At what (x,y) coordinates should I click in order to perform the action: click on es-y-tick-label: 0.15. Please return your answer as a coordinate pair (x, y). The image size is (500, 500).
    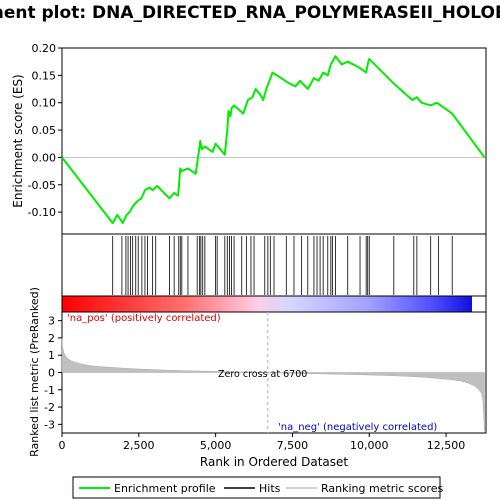
    Looking at the image, I should click on (44, 75).